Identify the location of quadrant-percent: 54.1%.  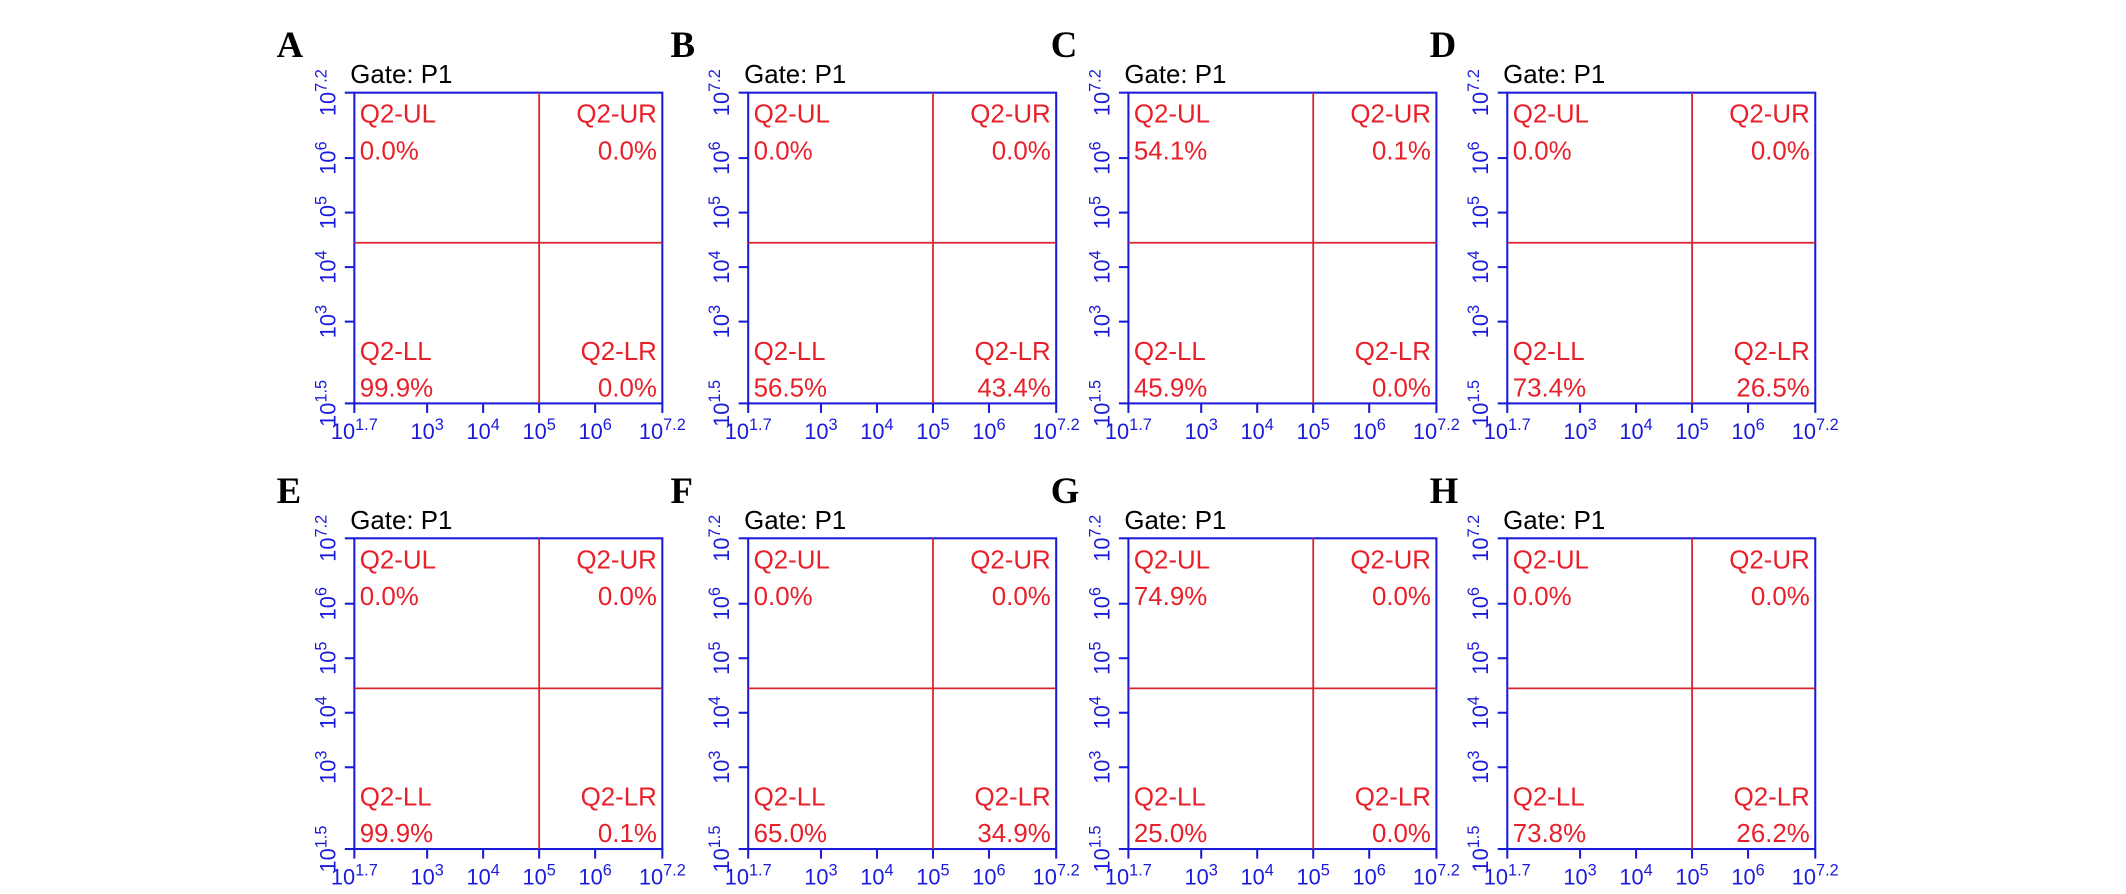
(1170, 151).